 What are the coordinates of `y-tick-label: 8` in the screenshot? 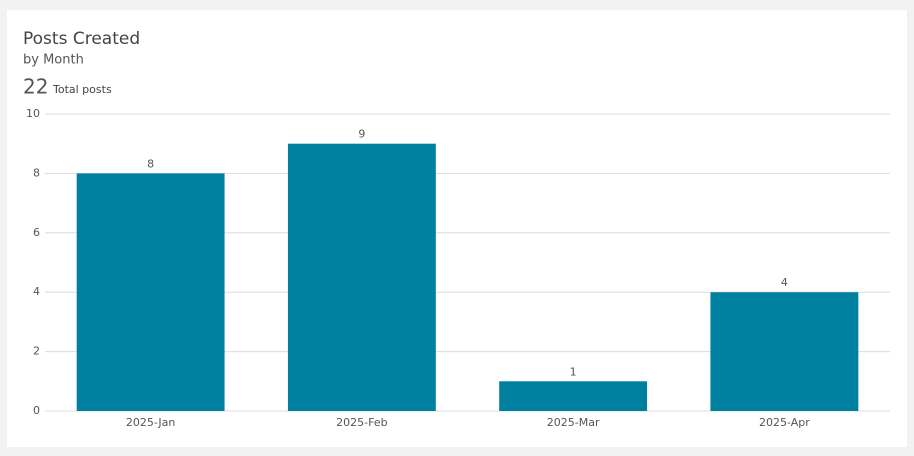 It's located at (36, 172).